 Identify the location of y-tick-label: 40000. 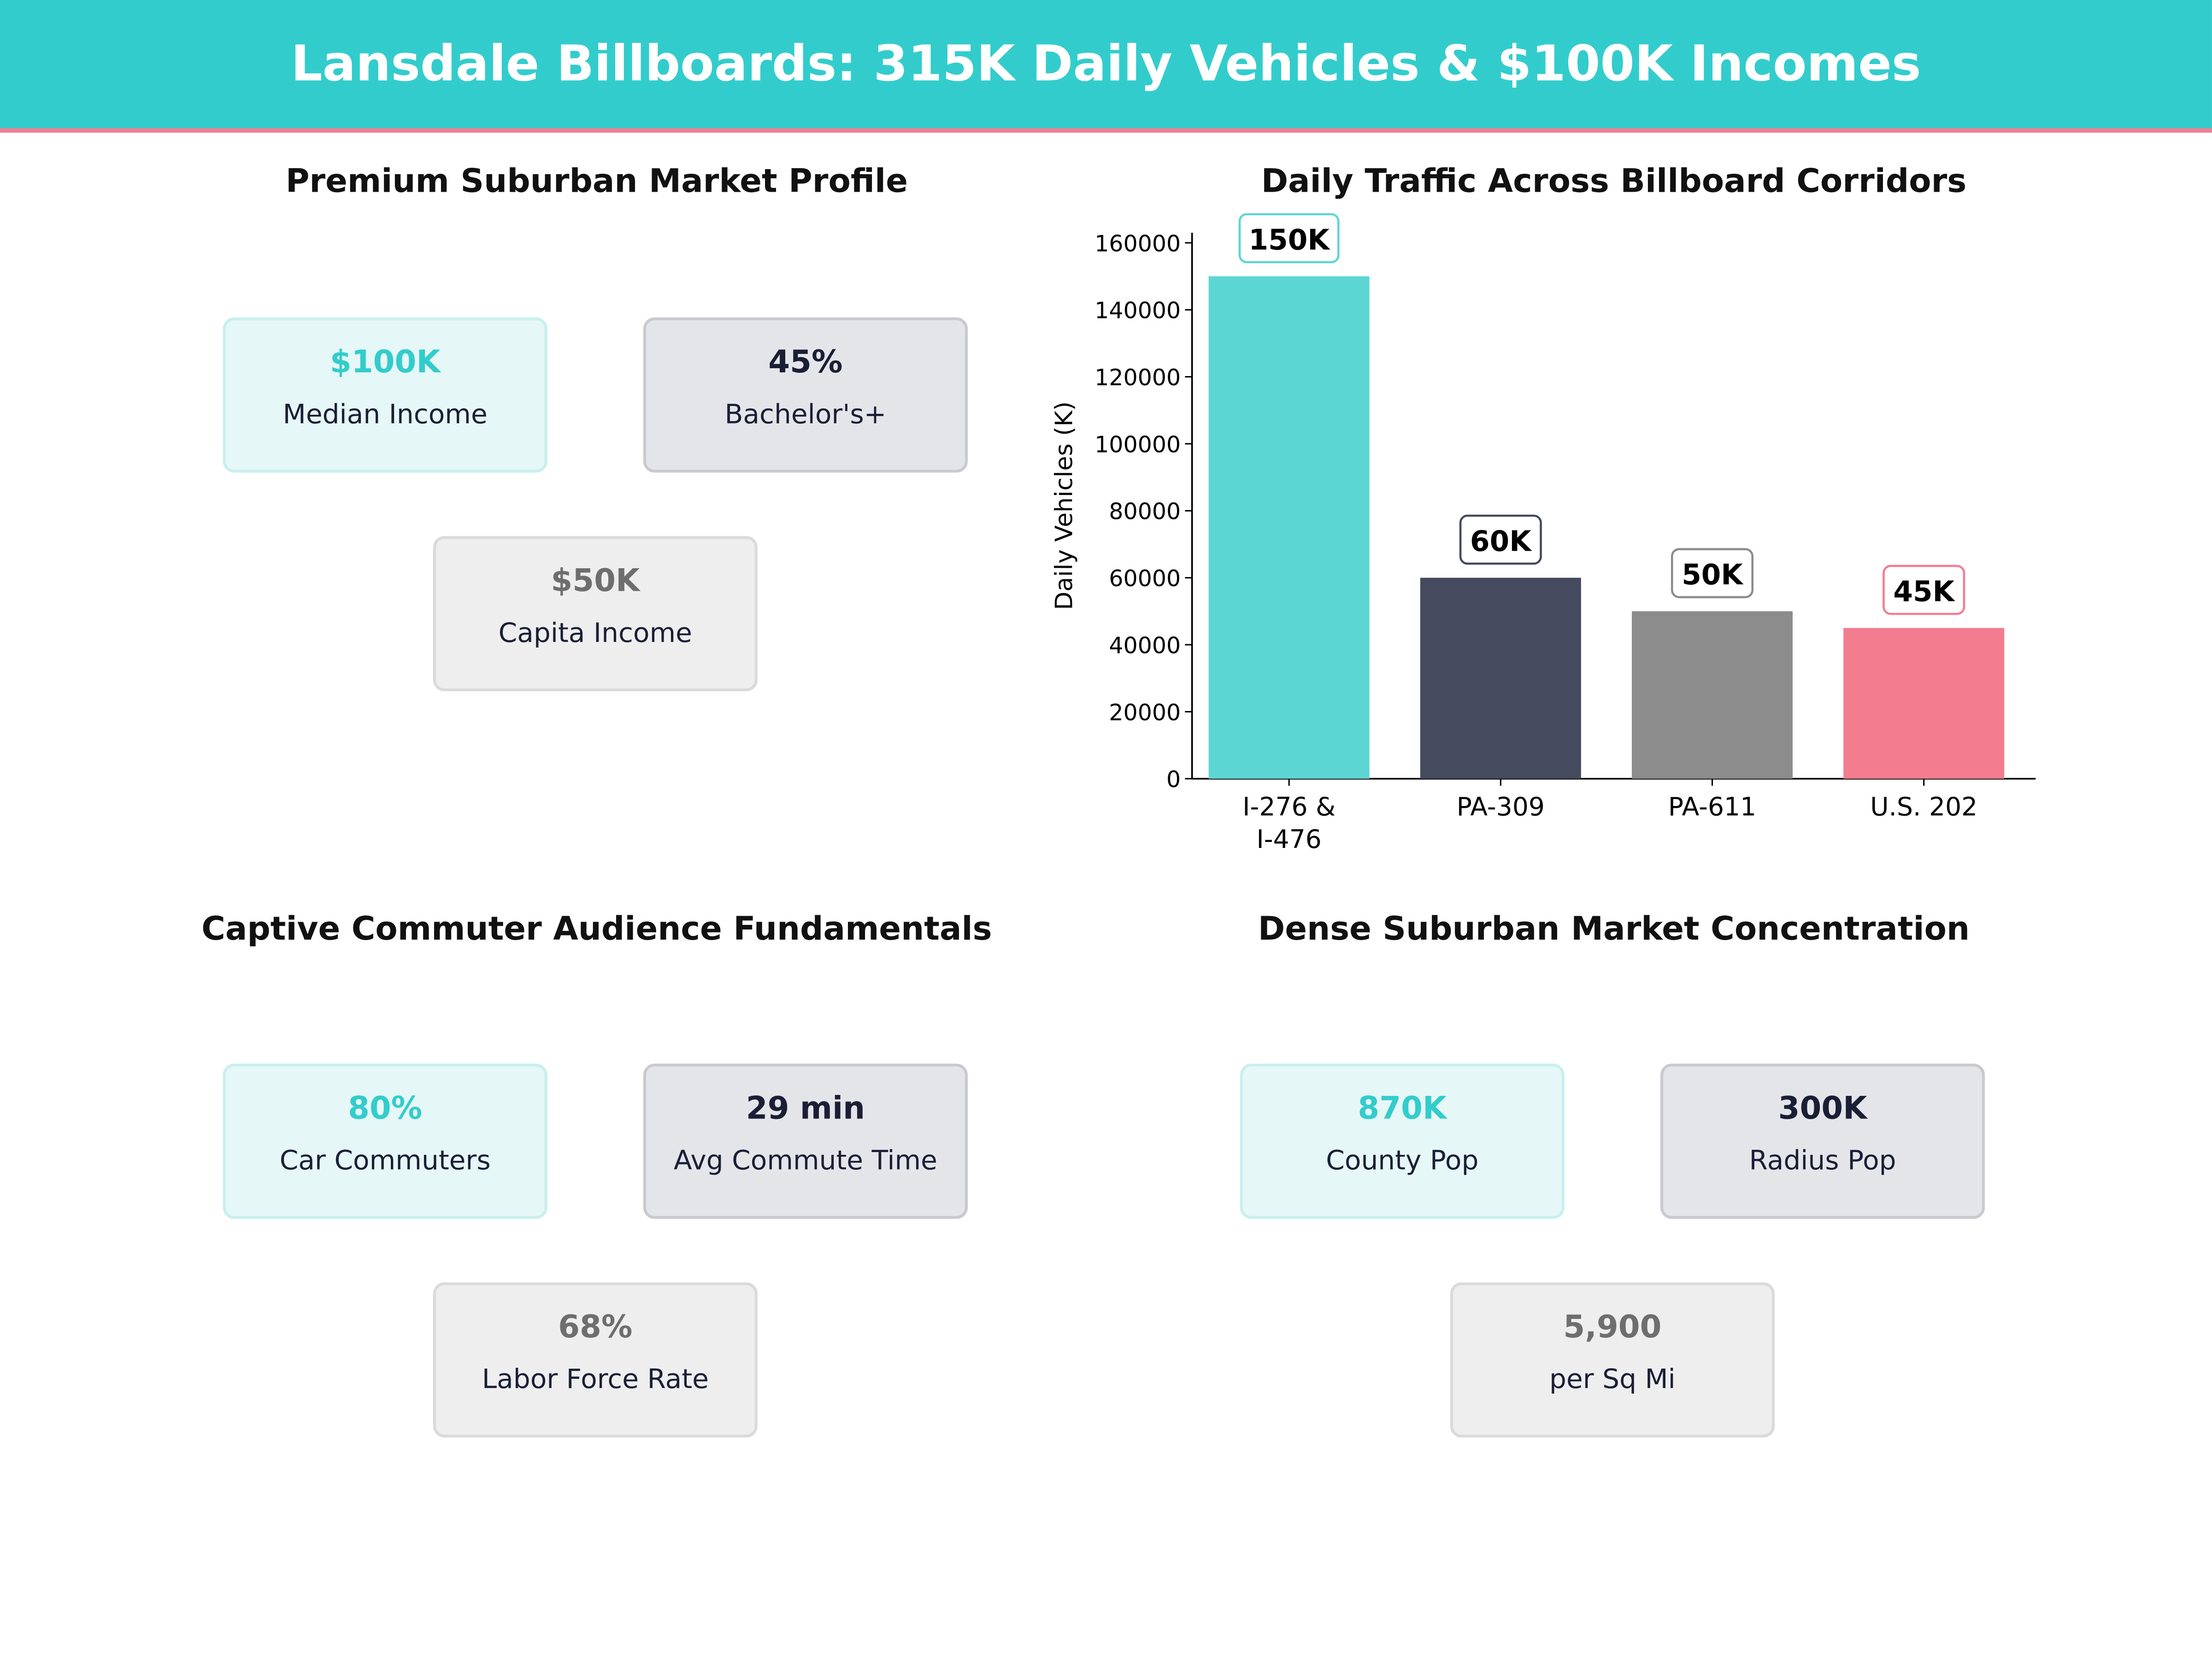
(1145, 645).